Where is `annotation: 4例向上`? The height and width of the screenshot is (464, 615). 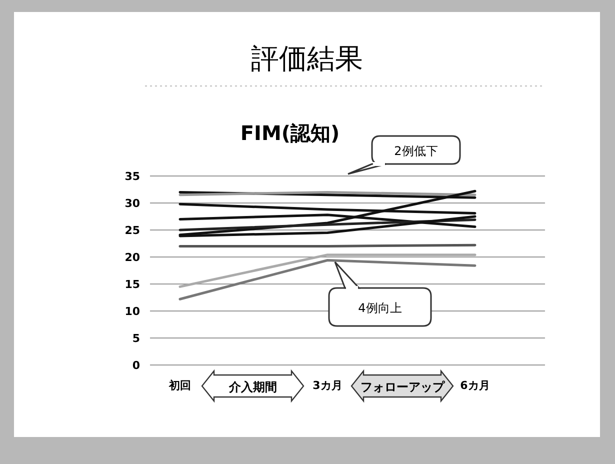 annotation: 4例向上 is located at coordinates (380, 308).